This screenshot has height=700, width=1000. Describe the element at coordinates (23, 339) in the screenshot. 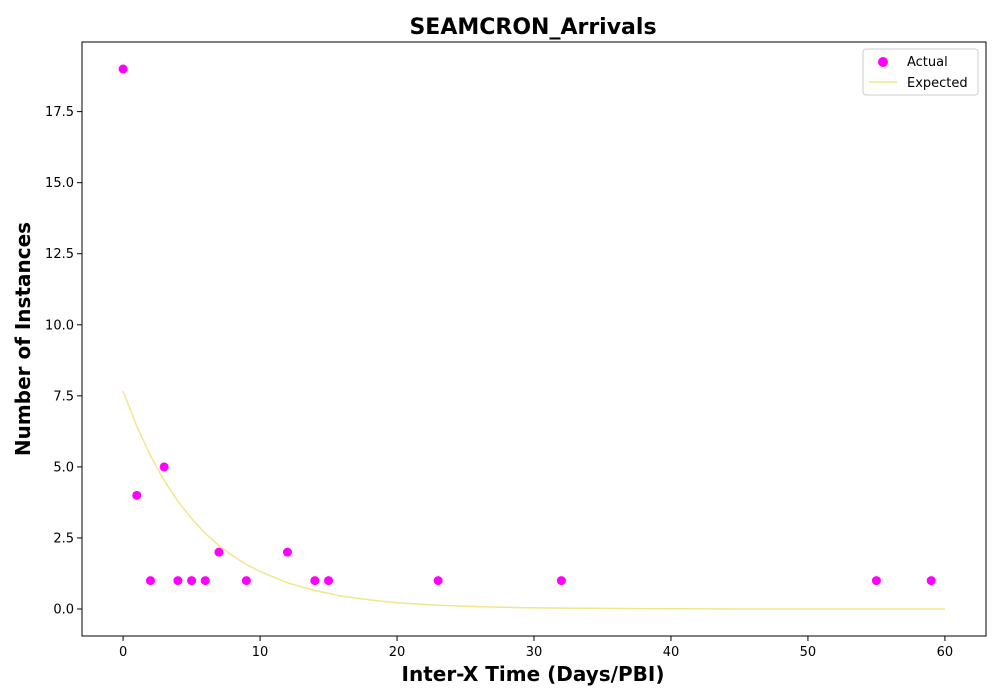

I see `y-axis-label: Number of Instances` at that location.